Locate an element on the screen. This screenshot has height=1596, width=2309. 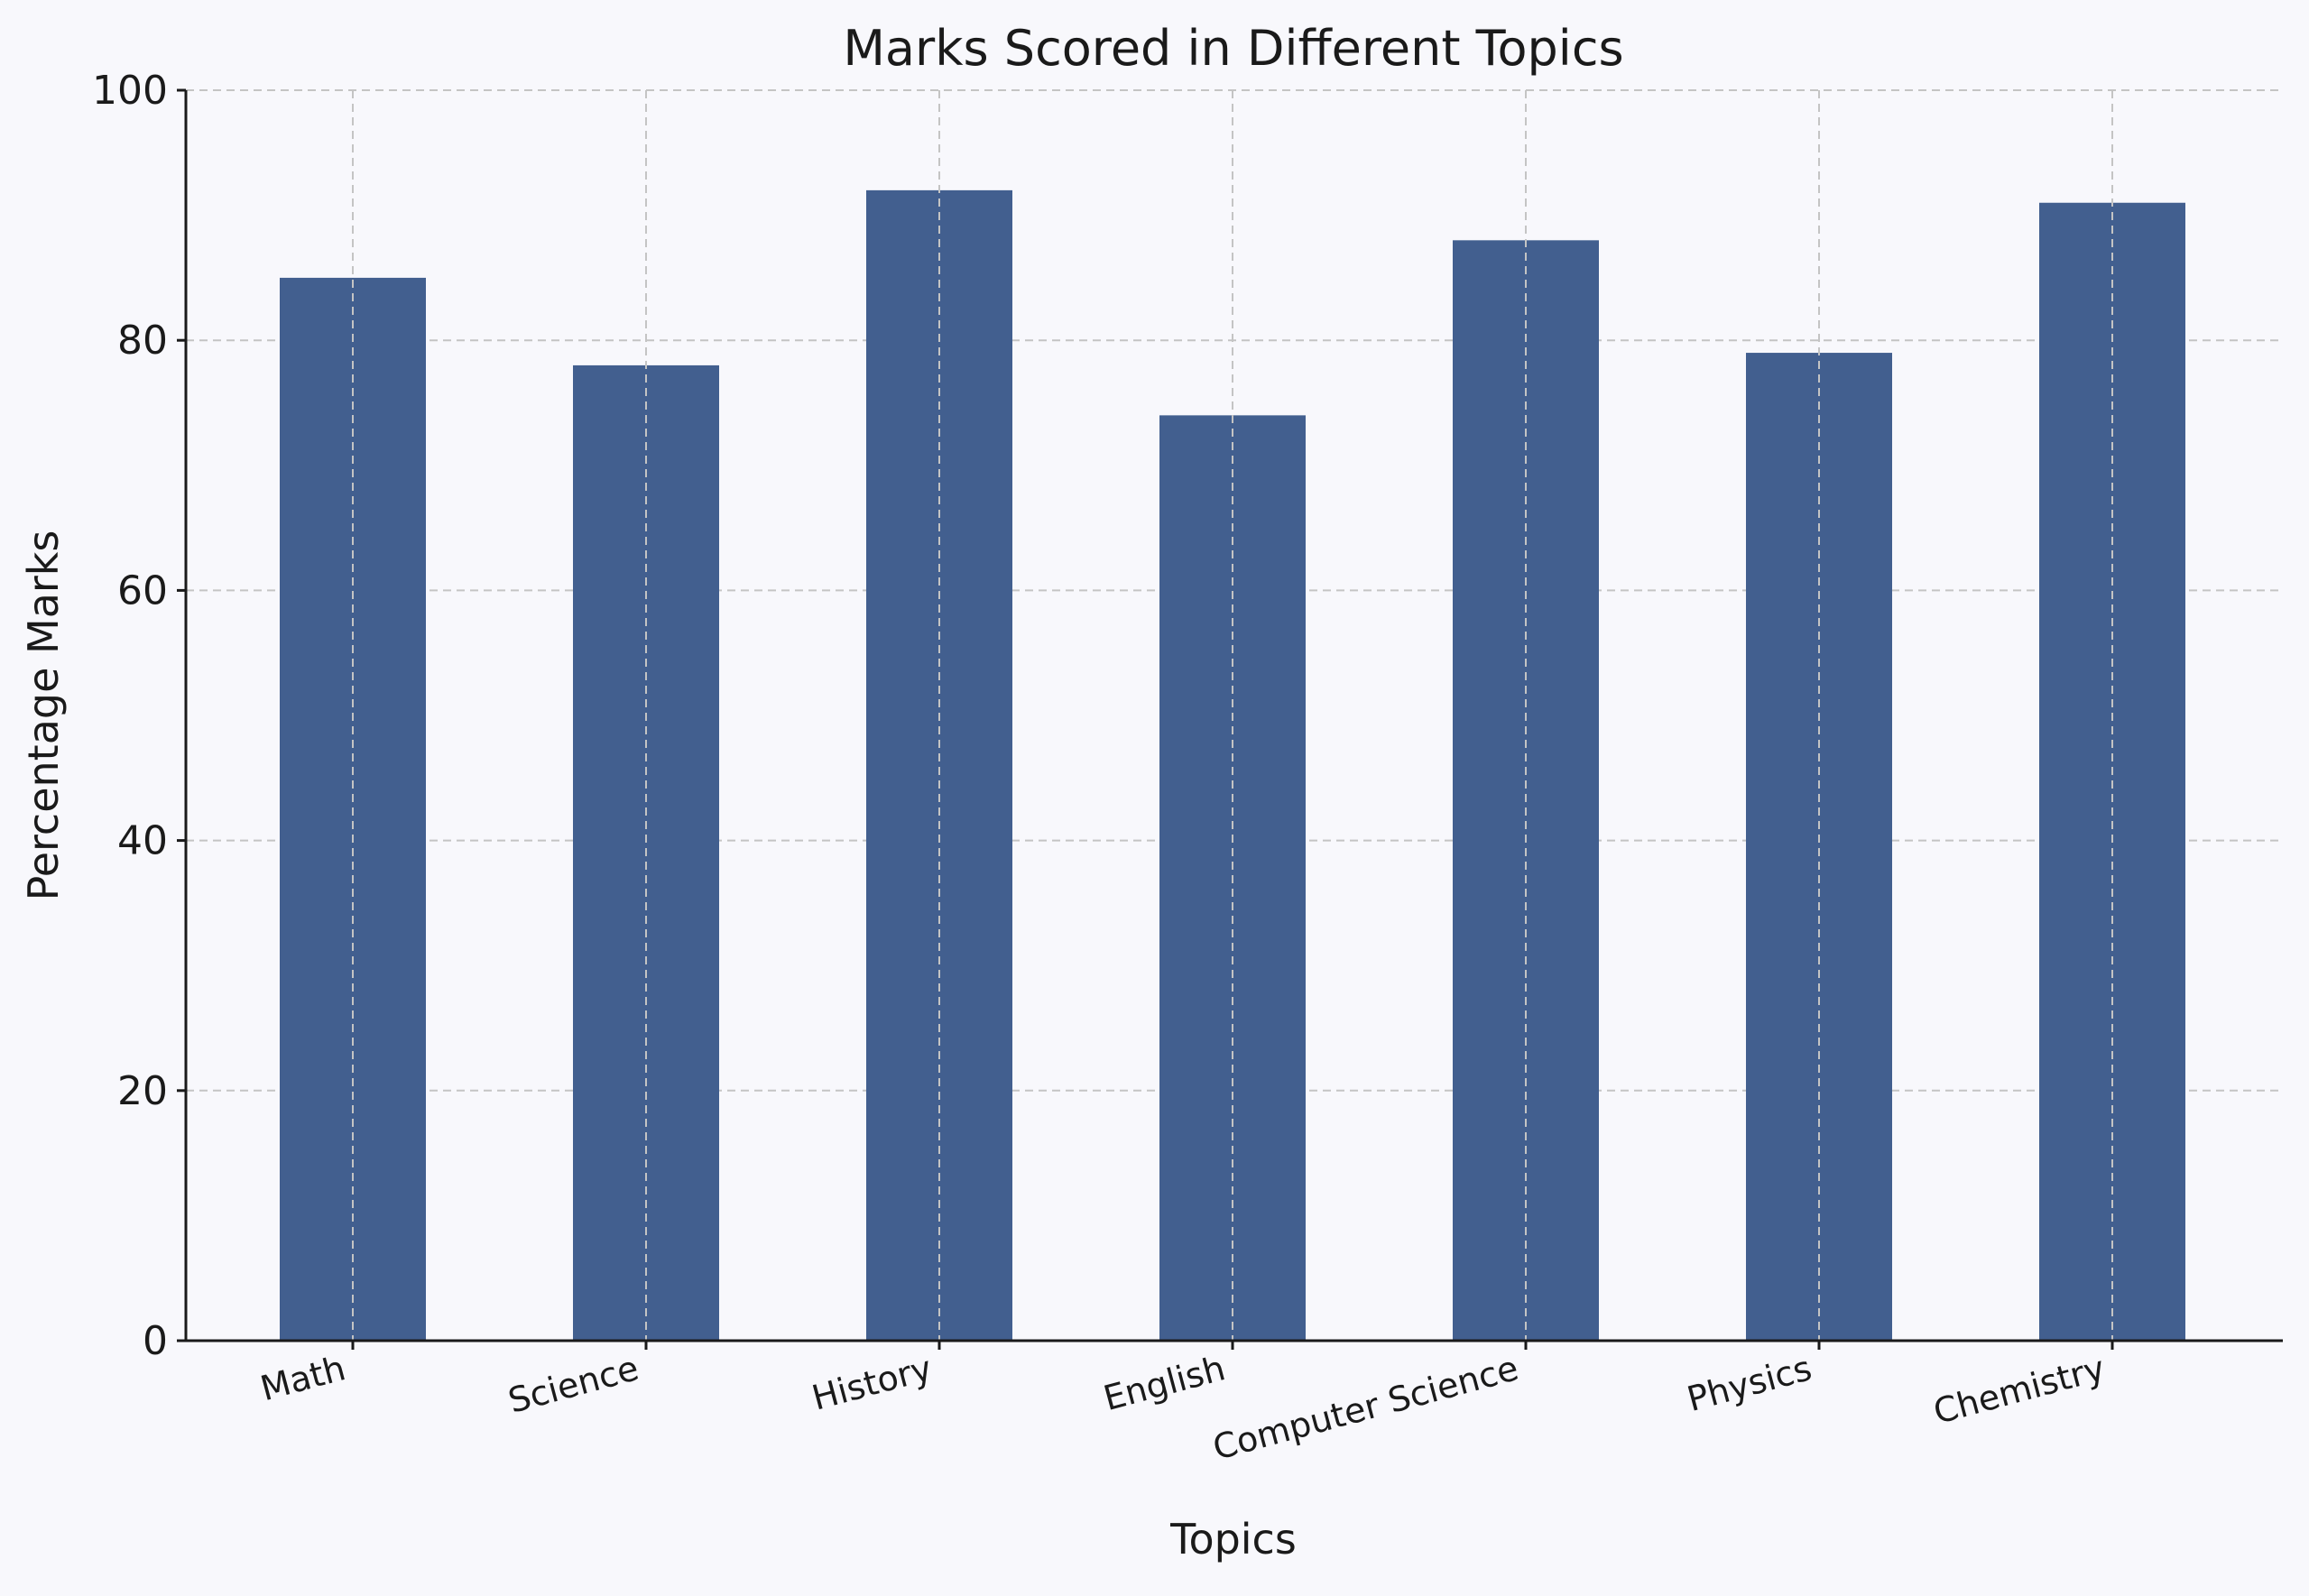
y-tick-label: 80 is located at coordinates (142, 341).